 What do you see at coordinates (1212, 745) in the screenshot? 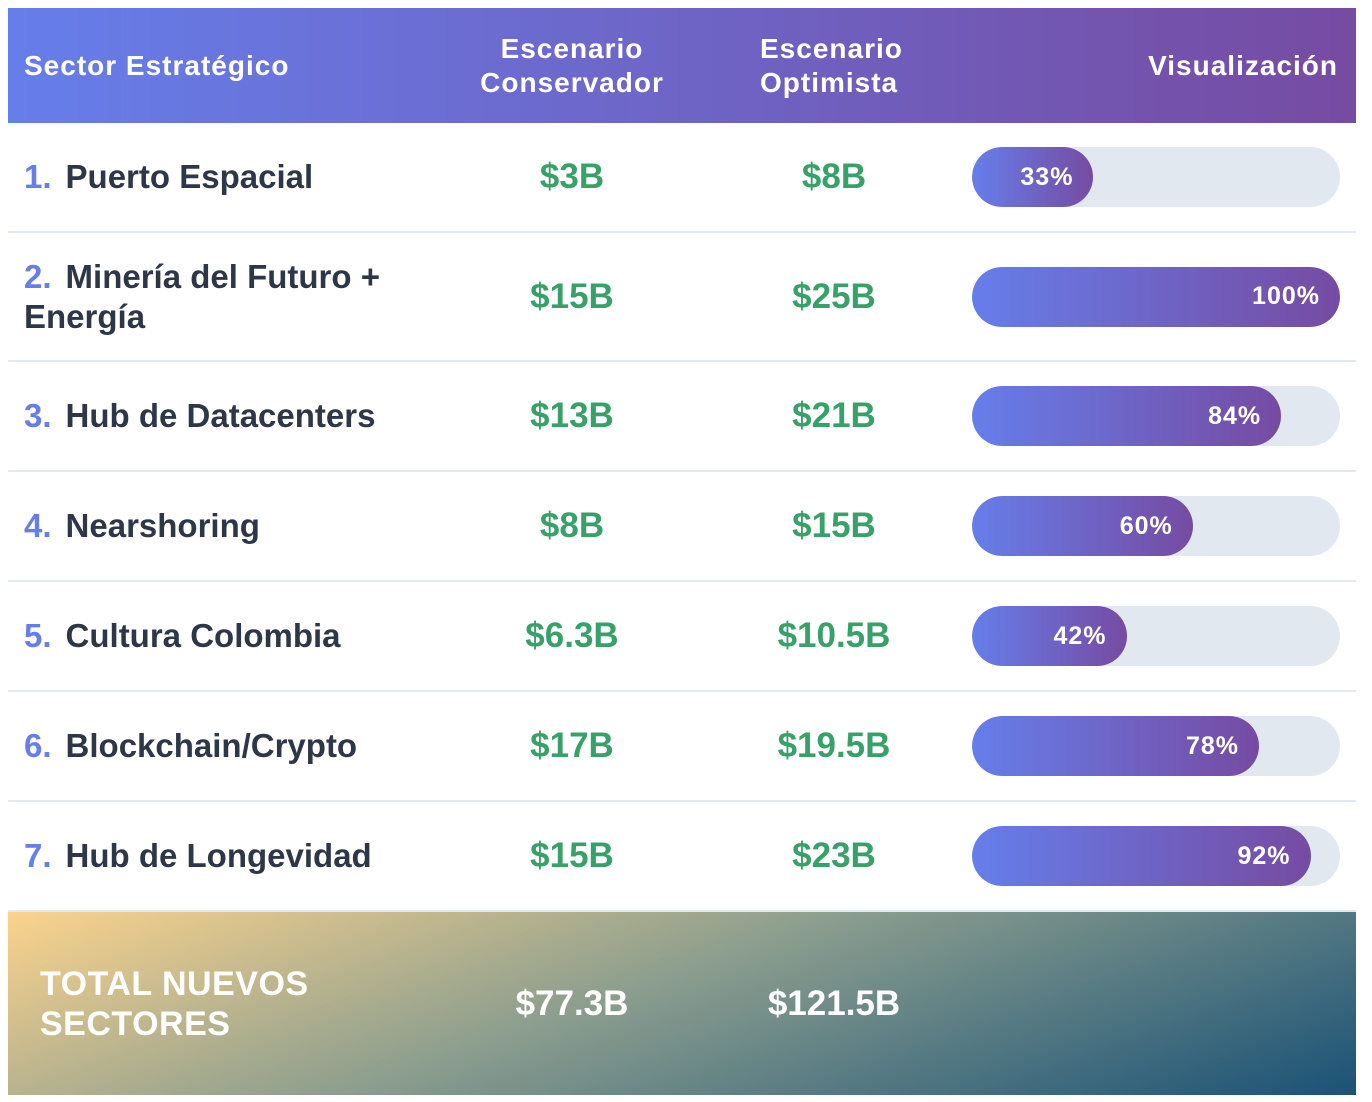
I see `progress-label: 78%` at bounding box center [1212, 745].